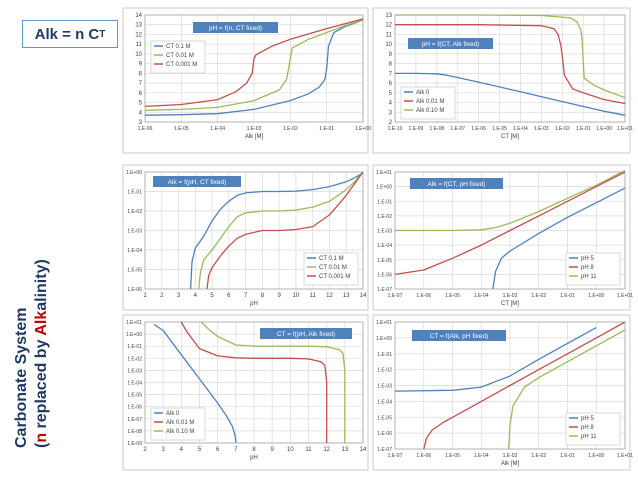 The width and height of the screenshot is (638, 479). Describe the element at coordinates (296, 296) in the screenshot. I see `x-tick-label: 10` at that location.